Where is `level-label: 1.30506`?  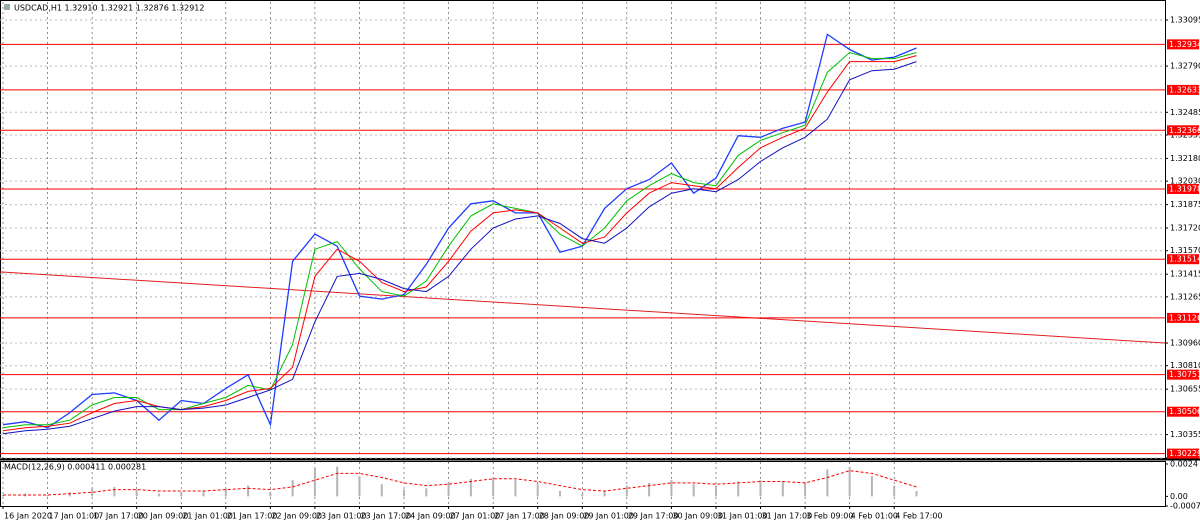 level-label: 1.30506 is located at coordinates (1184, 411).